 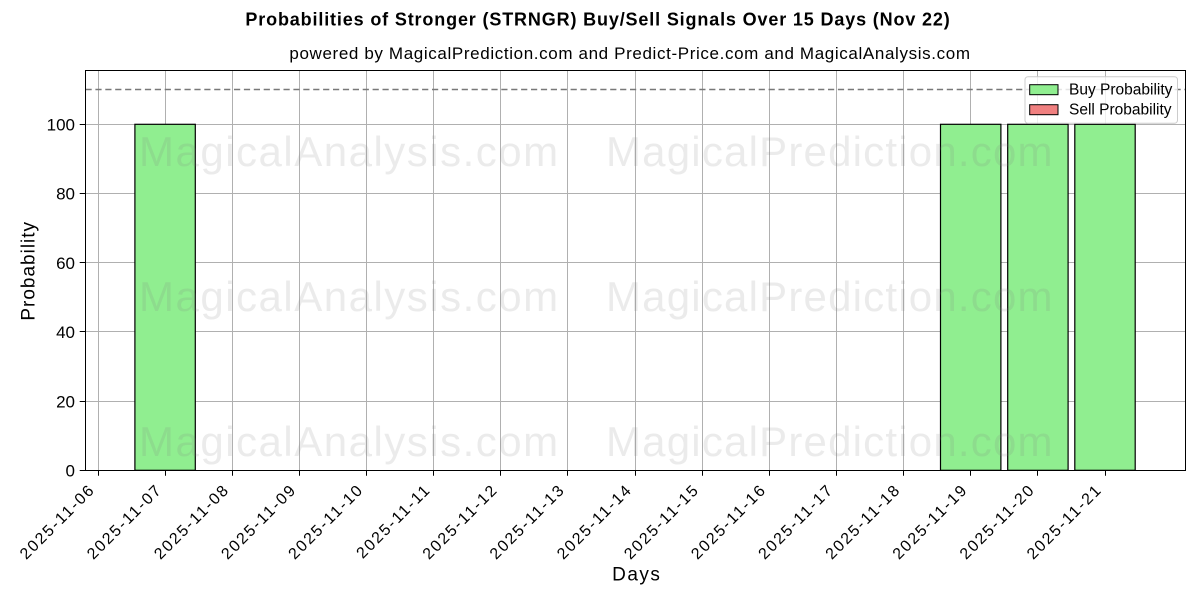 What do you see at coordinates (65, 401) in the screenshot?
I see `svg-text: 20` at bounding box center [65, 401].